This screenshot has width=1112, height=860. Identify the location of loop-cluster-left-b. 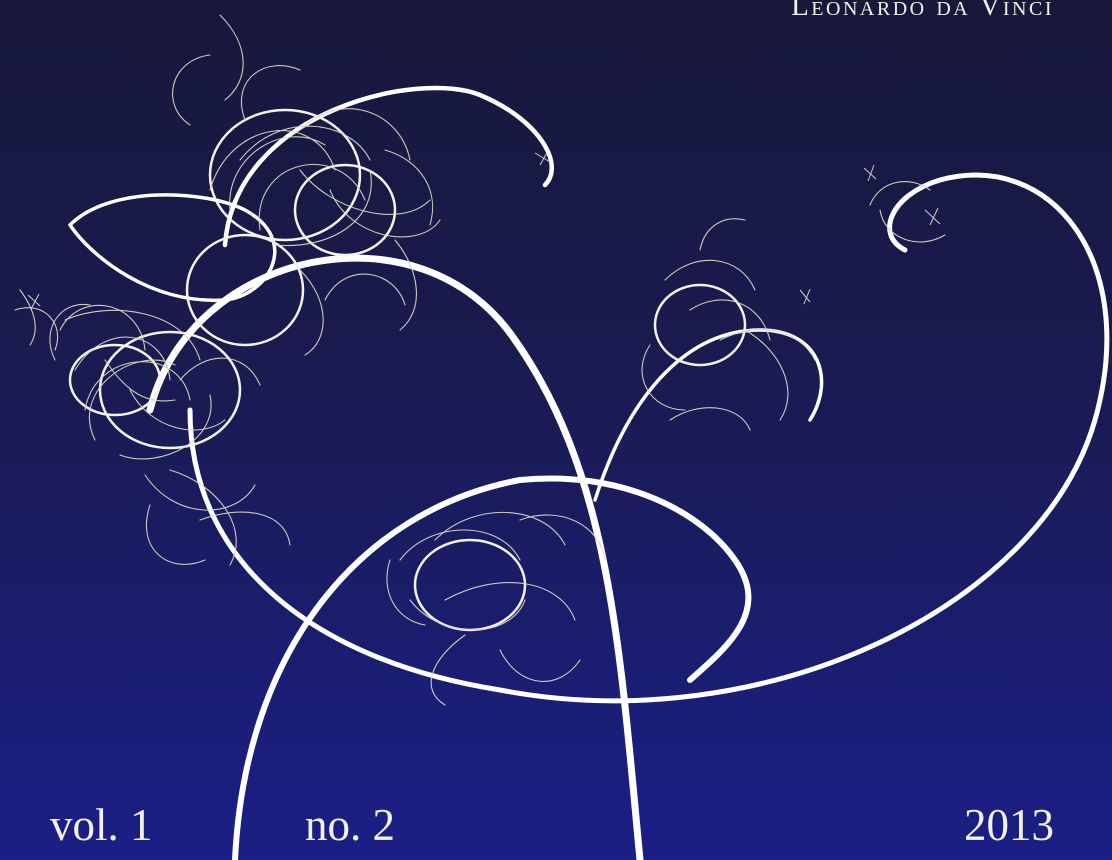
(115, 380).